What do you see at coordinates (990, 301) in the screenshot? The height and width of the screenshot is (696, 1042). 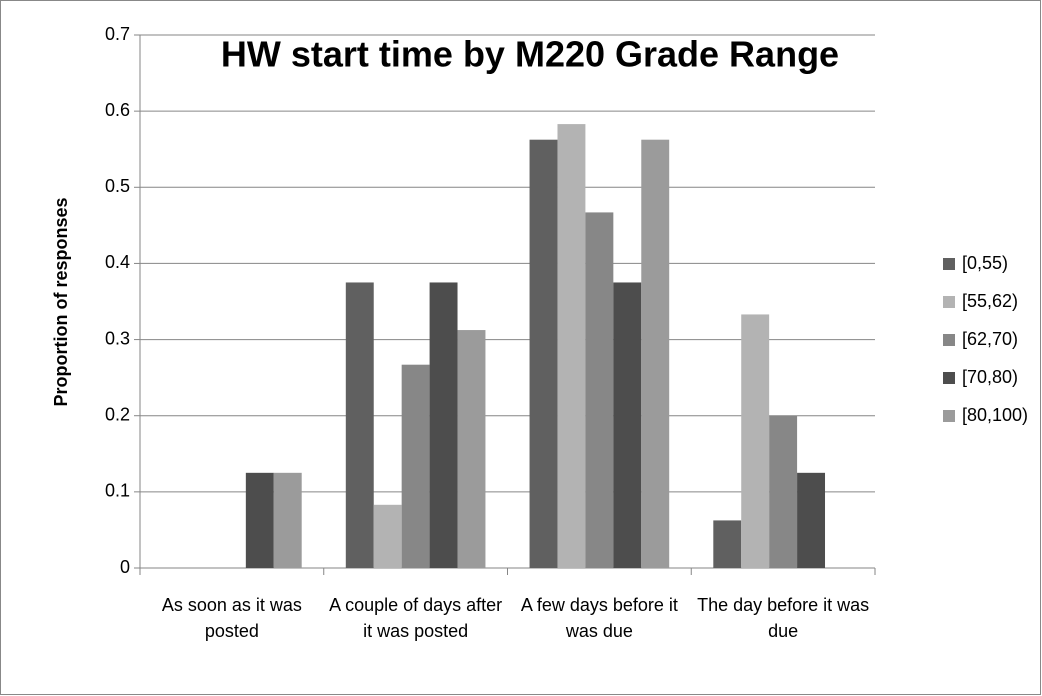 I see `legend-label: [55,62)` at bounding box center [990, 301].